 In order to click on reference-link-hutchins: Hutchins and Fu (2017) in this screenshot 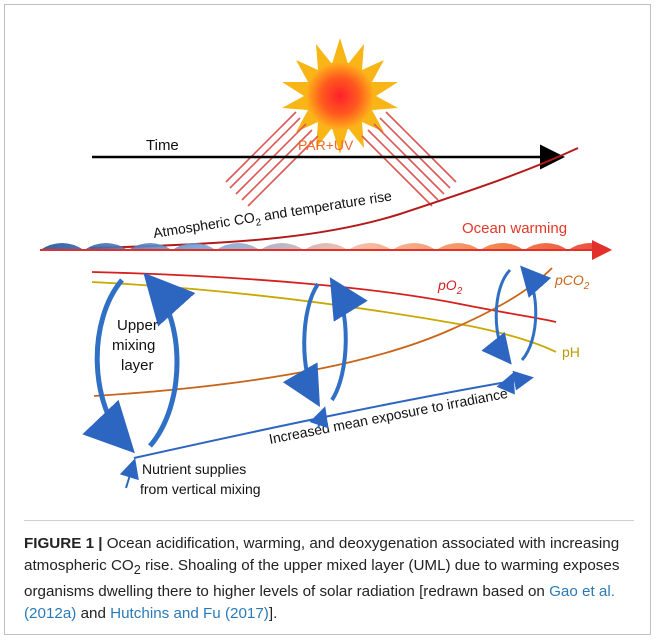, I will do `click(189, 614)`.